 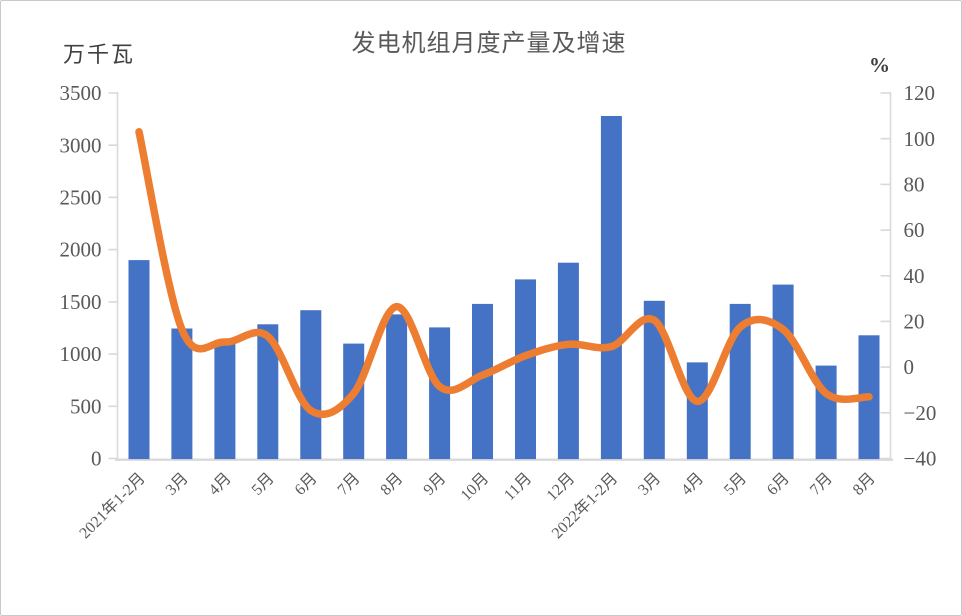 What do you see at coordinates (914, 276) in the screenshot?
I see `right-axis-tick-label: 40` at bounding box center [914, 276].